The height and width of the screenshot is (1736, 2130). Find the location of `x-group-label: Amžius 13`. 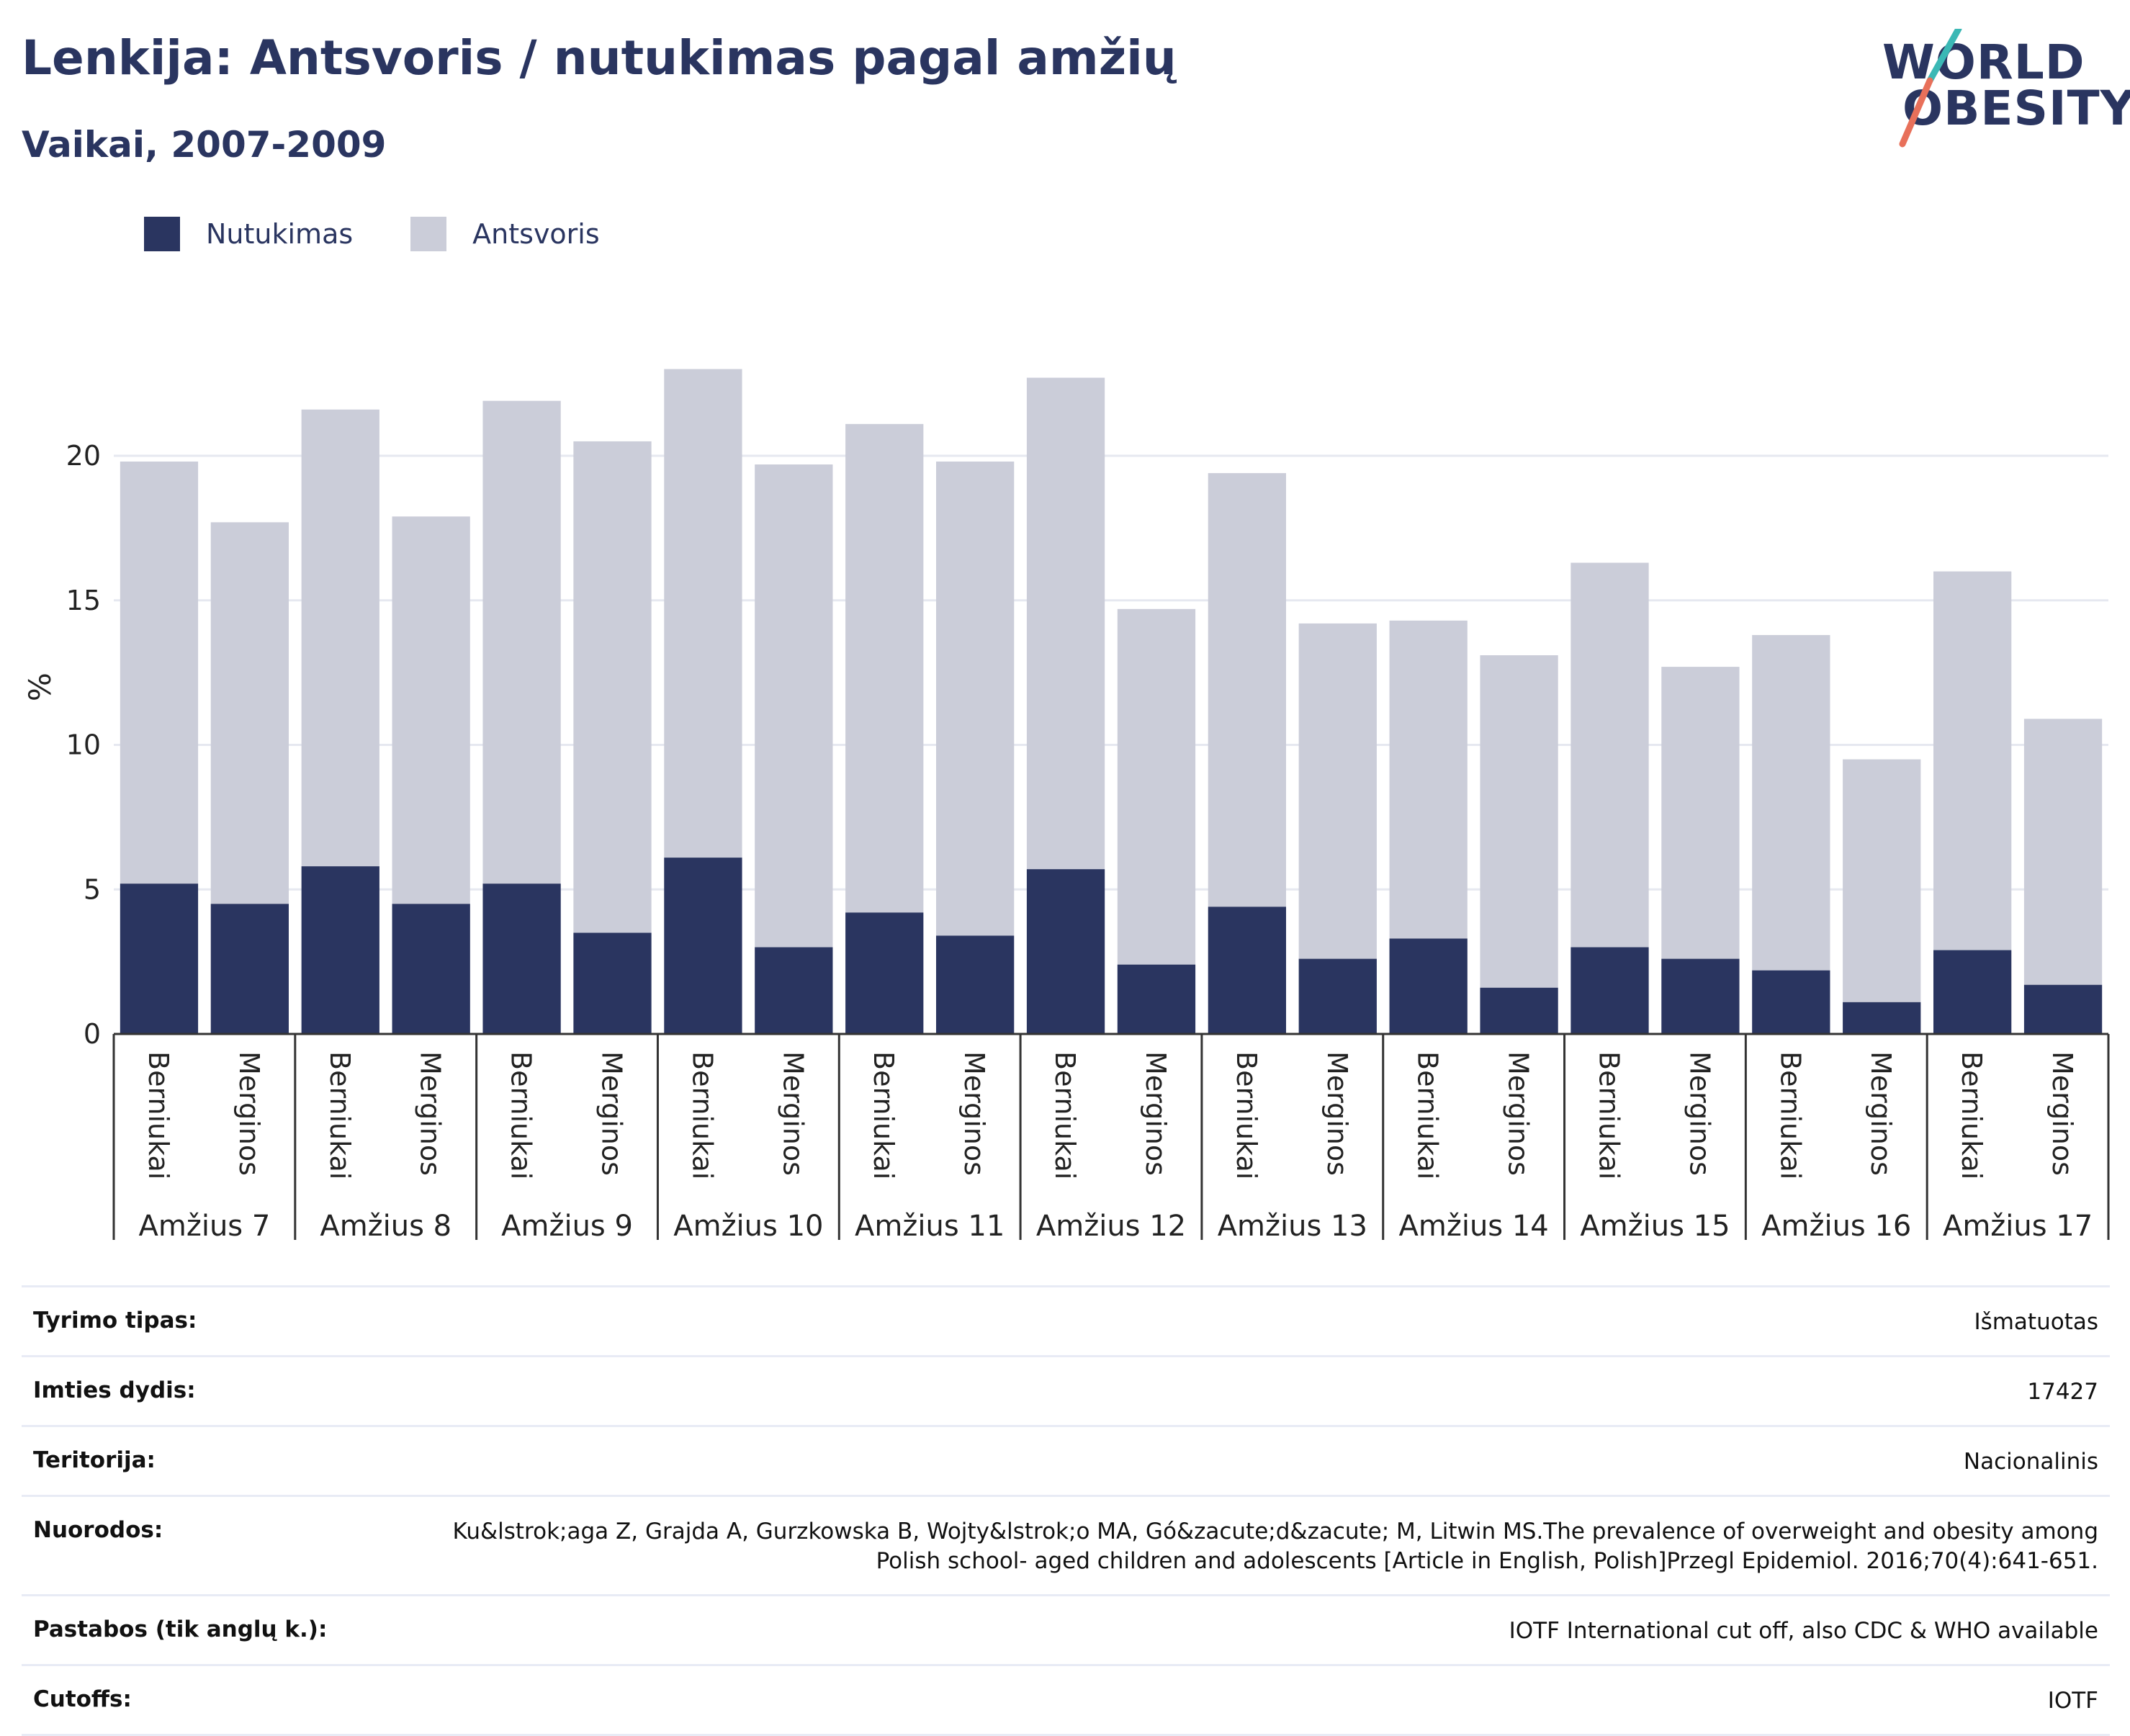

x-group-label: Amžius 13 is located at coordinates (1292, 1226).